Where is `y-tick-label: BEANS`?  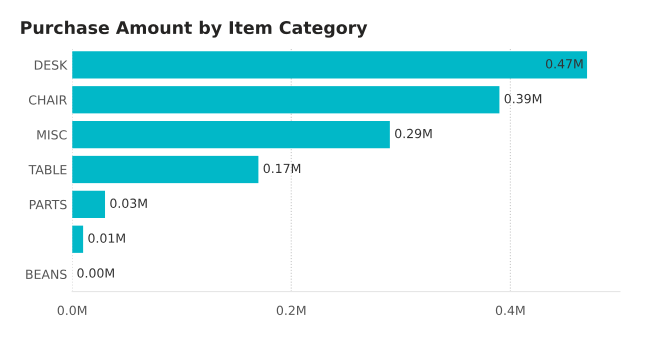
y-tick-label: BEANS is located at coordinates (46, 275).